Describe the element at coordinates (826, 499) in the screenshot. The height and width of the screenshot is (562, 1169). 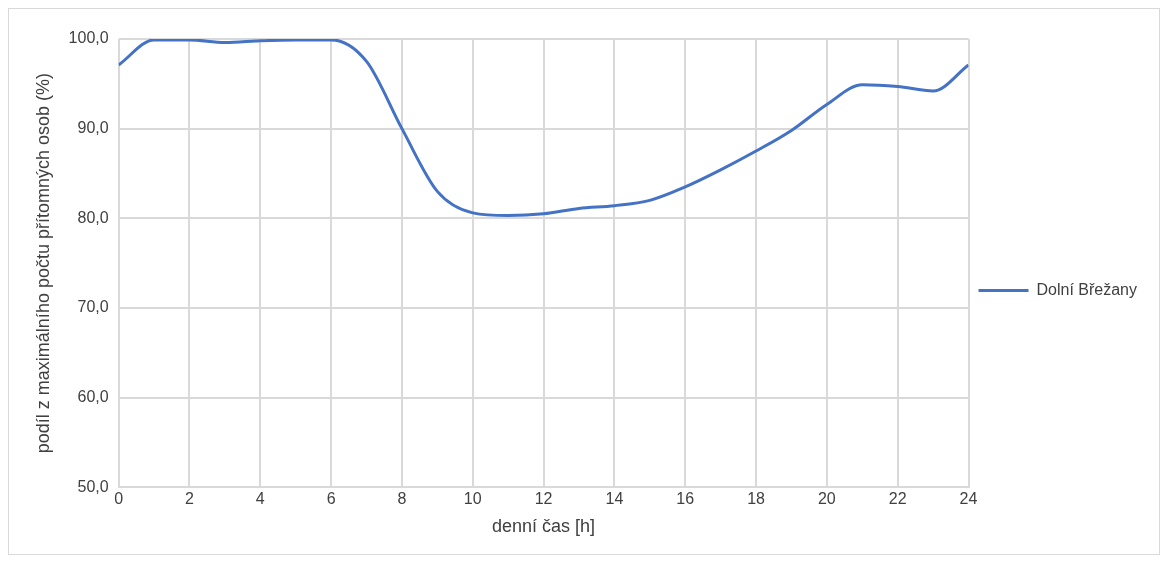
I see `x-tick-label: 20` at that location.